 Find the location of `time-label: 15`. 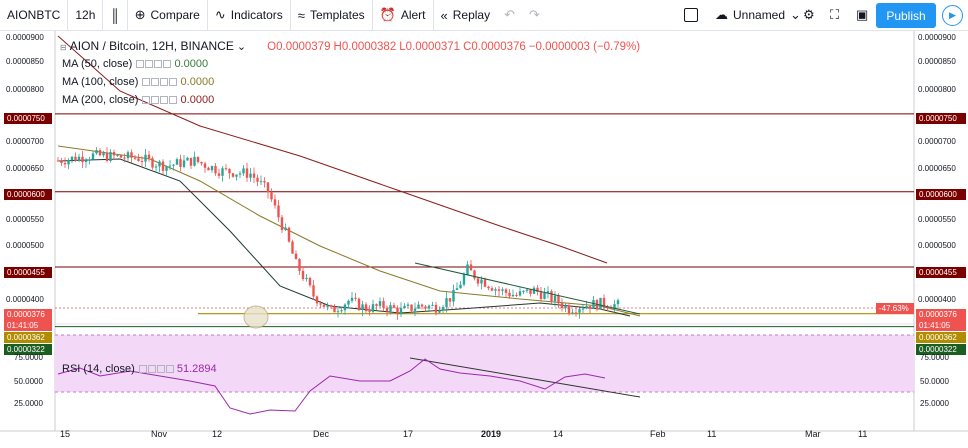

time-label: 15 is located at coordinates (65, 434).